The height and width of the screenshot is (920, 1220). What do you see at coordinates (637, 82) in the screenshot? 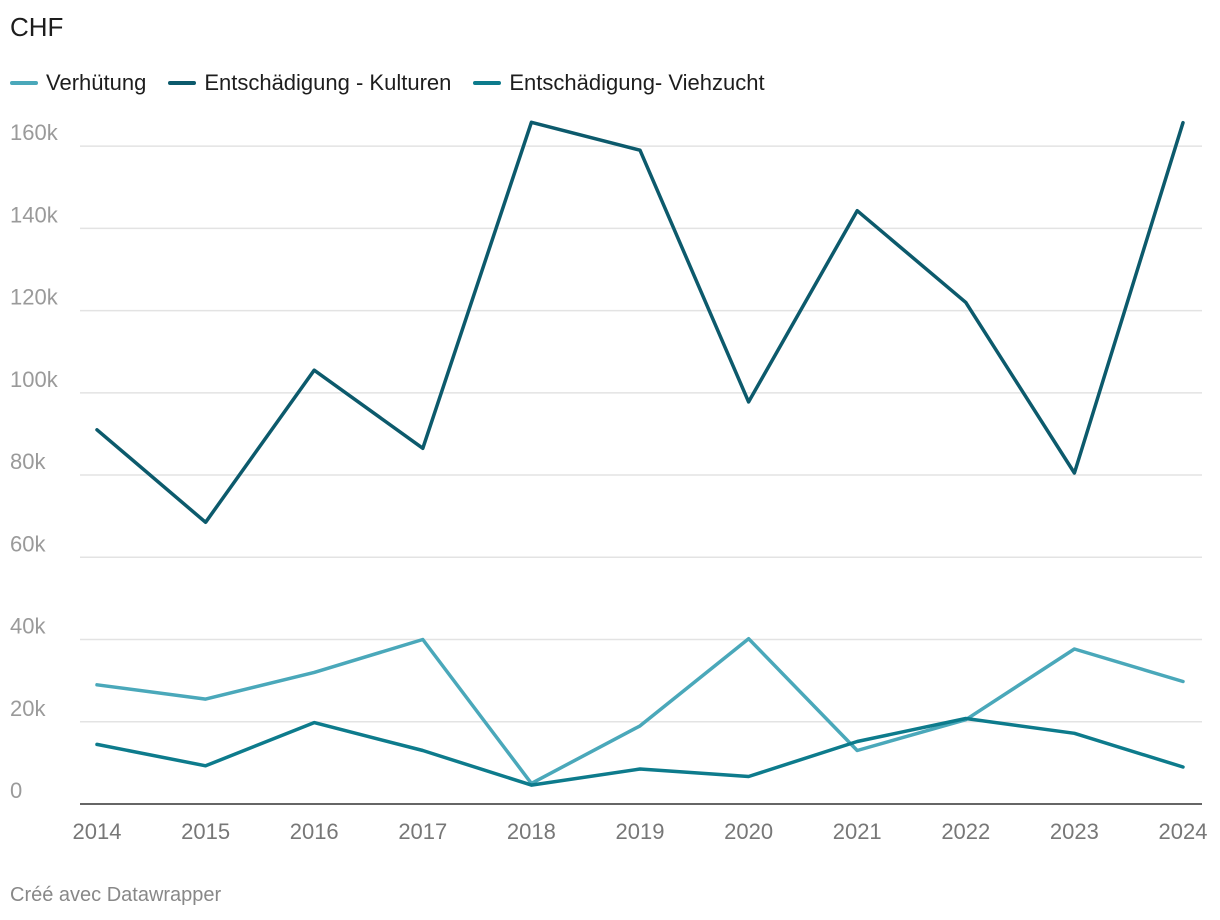
I see `legend-label-viehzucht: Entschädigung- Viehzucht` at bounding box center [637, 82].